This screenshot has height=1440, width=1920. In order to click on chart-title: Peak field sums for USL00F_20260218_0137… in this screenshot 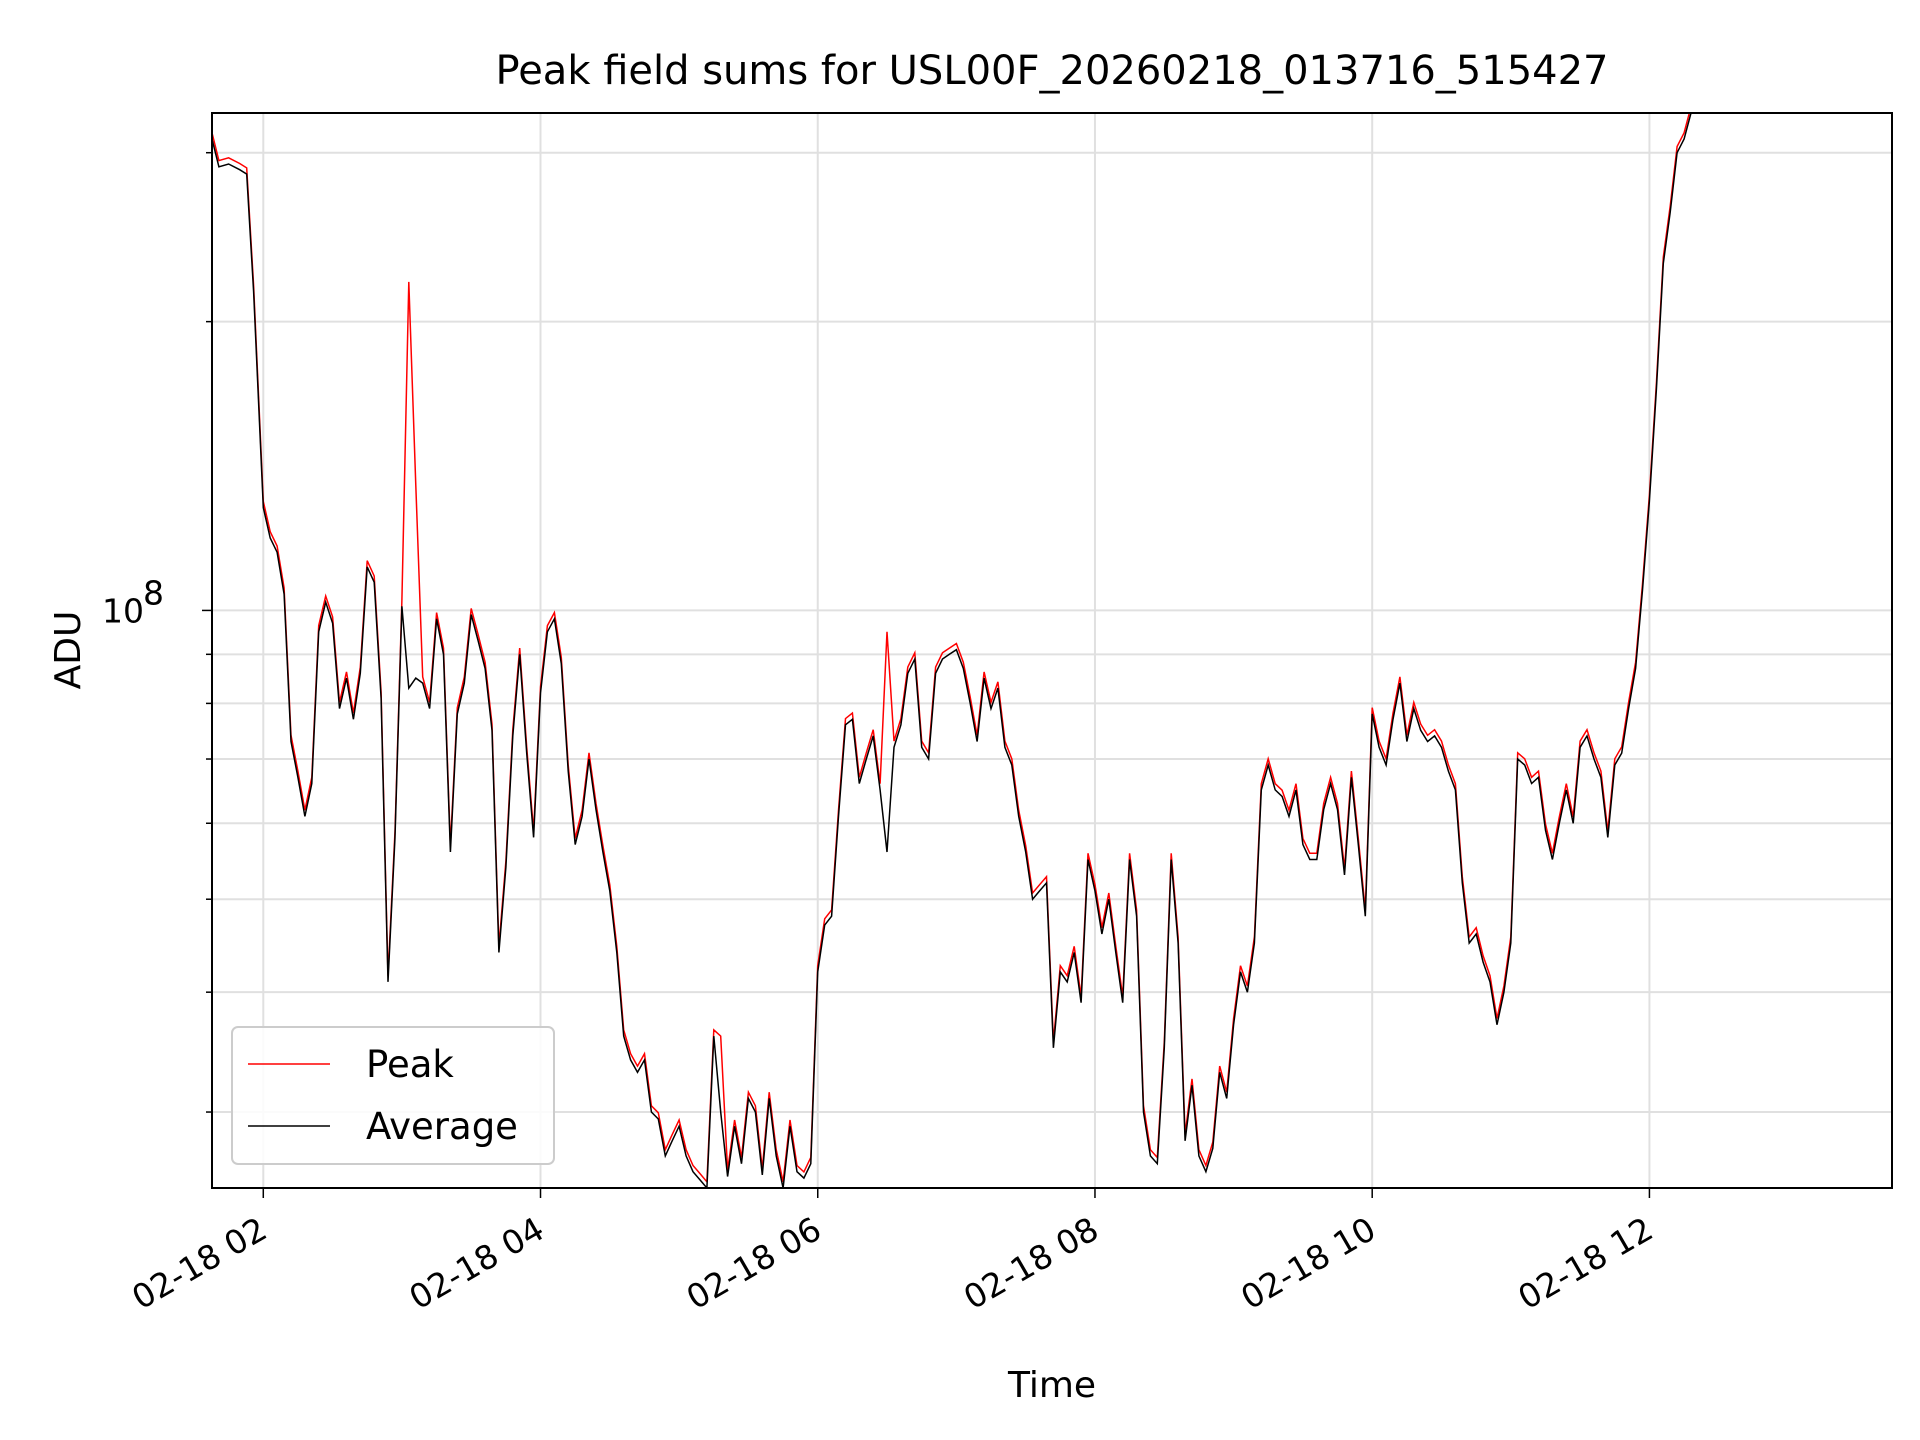, I will do `click(1052, 71)`.